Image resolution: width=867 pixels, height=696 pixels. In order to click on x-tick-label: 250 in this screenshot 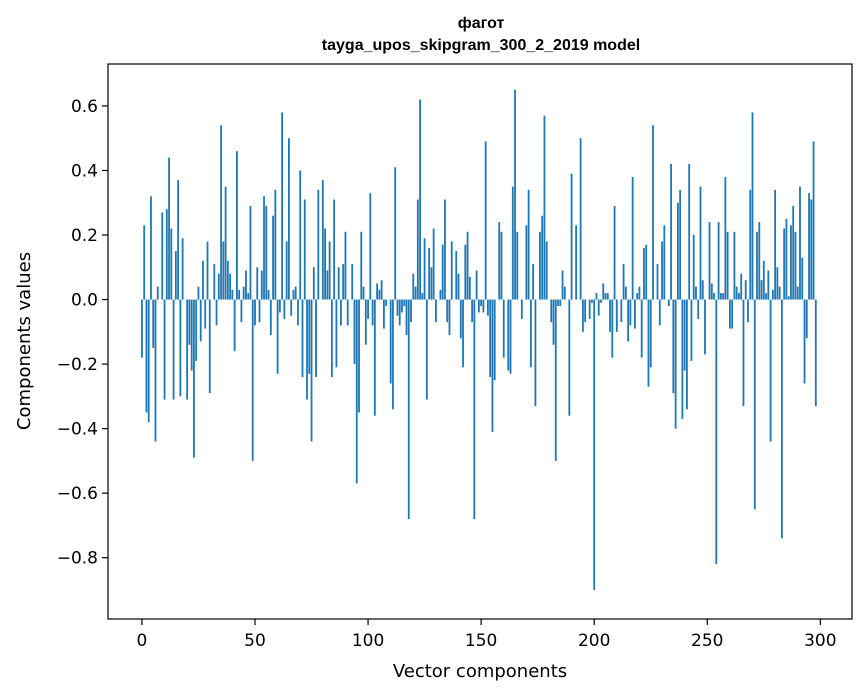, I will do `click(707, 641)`.